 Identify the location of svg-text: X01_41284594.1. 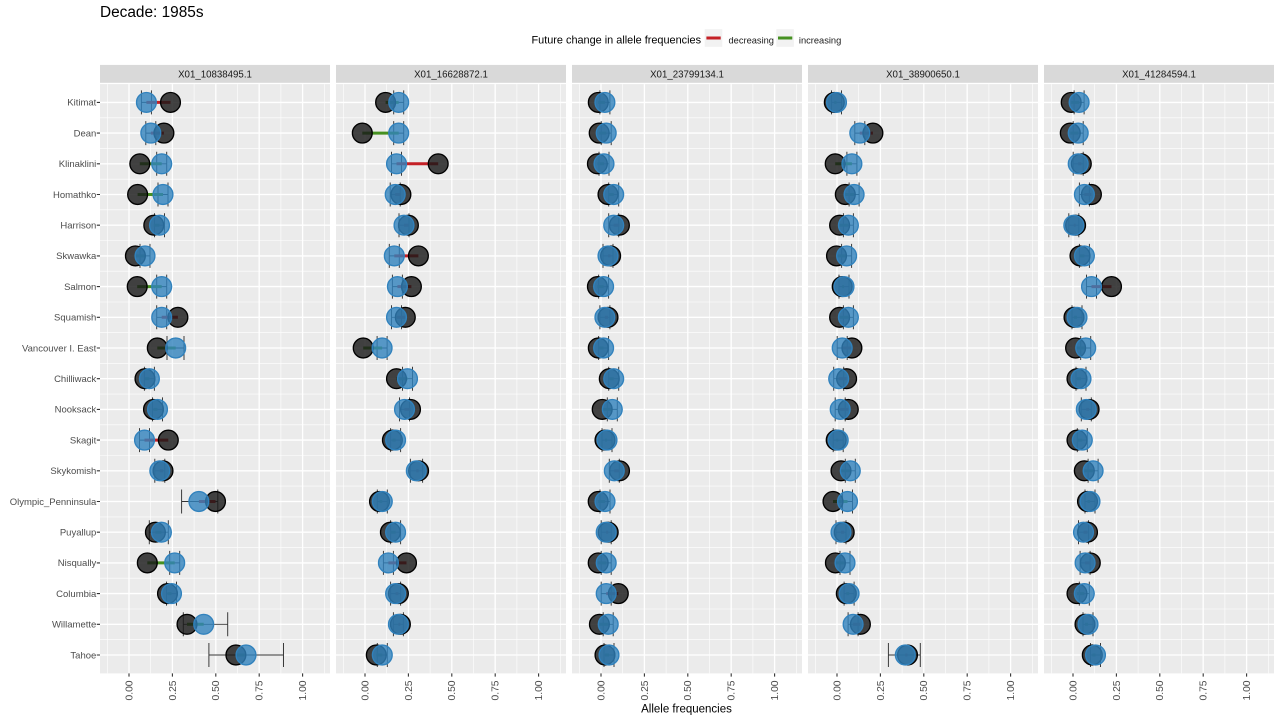
(1159, 74).